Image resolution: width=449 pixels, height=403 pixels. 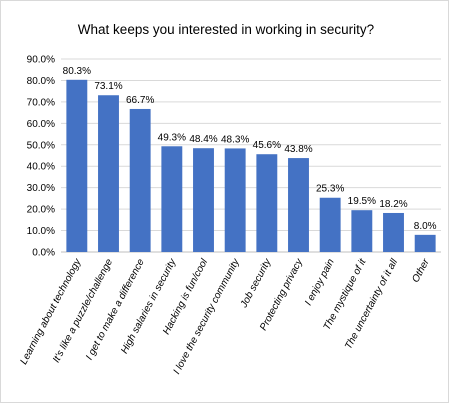 What do you see at coordinates (203, 139) in the screenshot?
I see `data-label: 48.4%` at bounding box center [203, 139].